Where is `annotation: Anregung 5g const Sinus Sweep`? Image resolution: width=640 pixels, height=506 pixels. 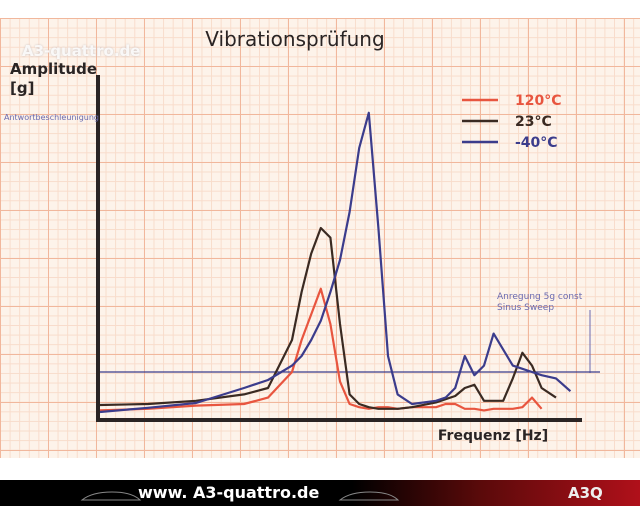
annotation: Anregung 5g const Sinus Sweep is located at coordinates (540, 302).